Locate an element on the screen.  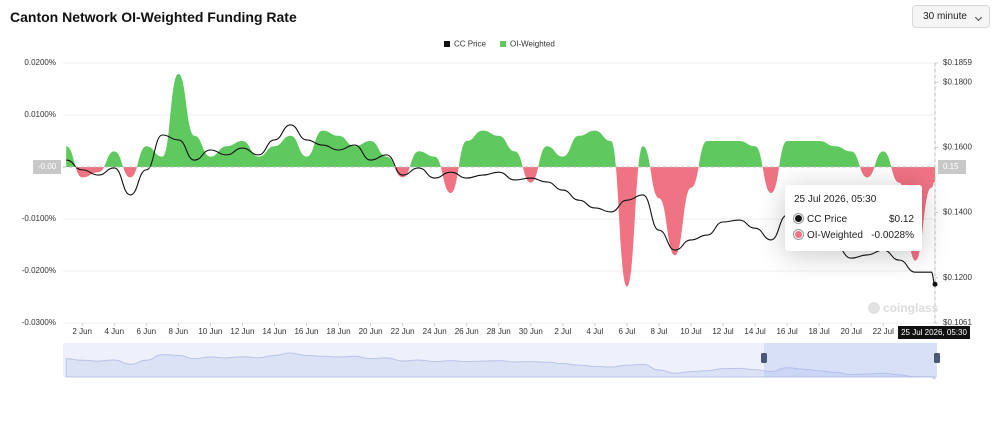
y-tick-label: -0.0200% is located at coordinates (39, 270).